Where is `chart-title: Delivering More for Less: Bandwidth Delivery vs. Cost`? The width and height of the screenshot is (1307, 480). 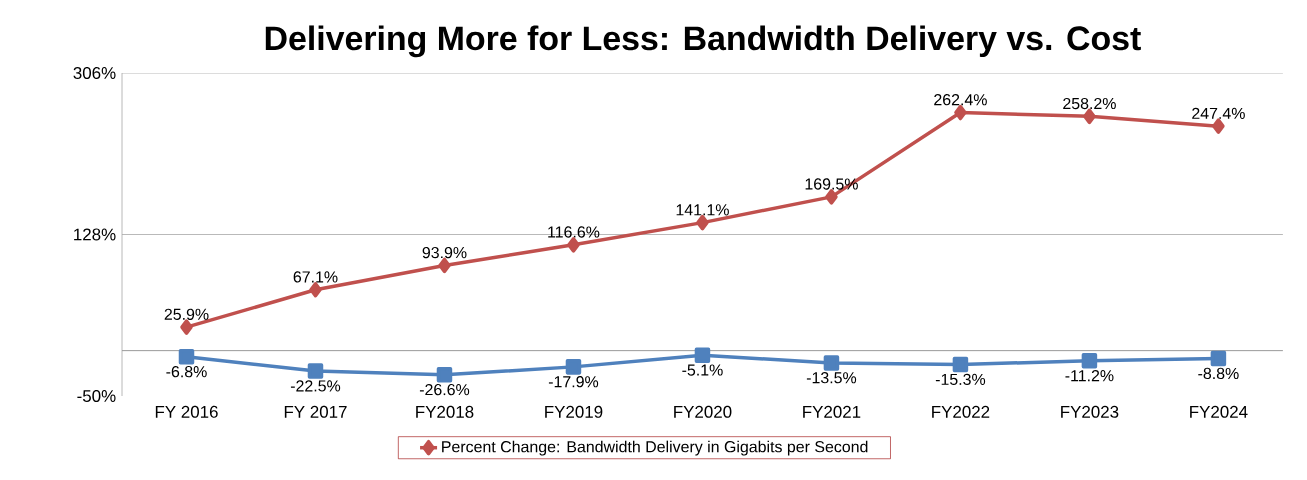
chart-title: Delivering More for Less: Bandwidth Delivery vs. Cost is located at coordinates (703, 41).